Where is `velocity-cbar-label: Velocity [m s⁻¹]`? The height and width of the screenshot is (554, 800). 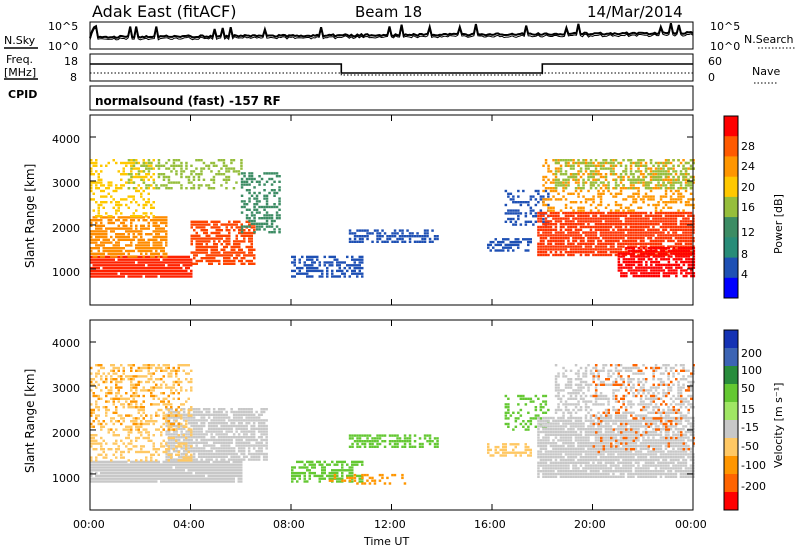
velocity-cbar-label: Velocity [m s⁻¹] is located at coordinates (778, 425).